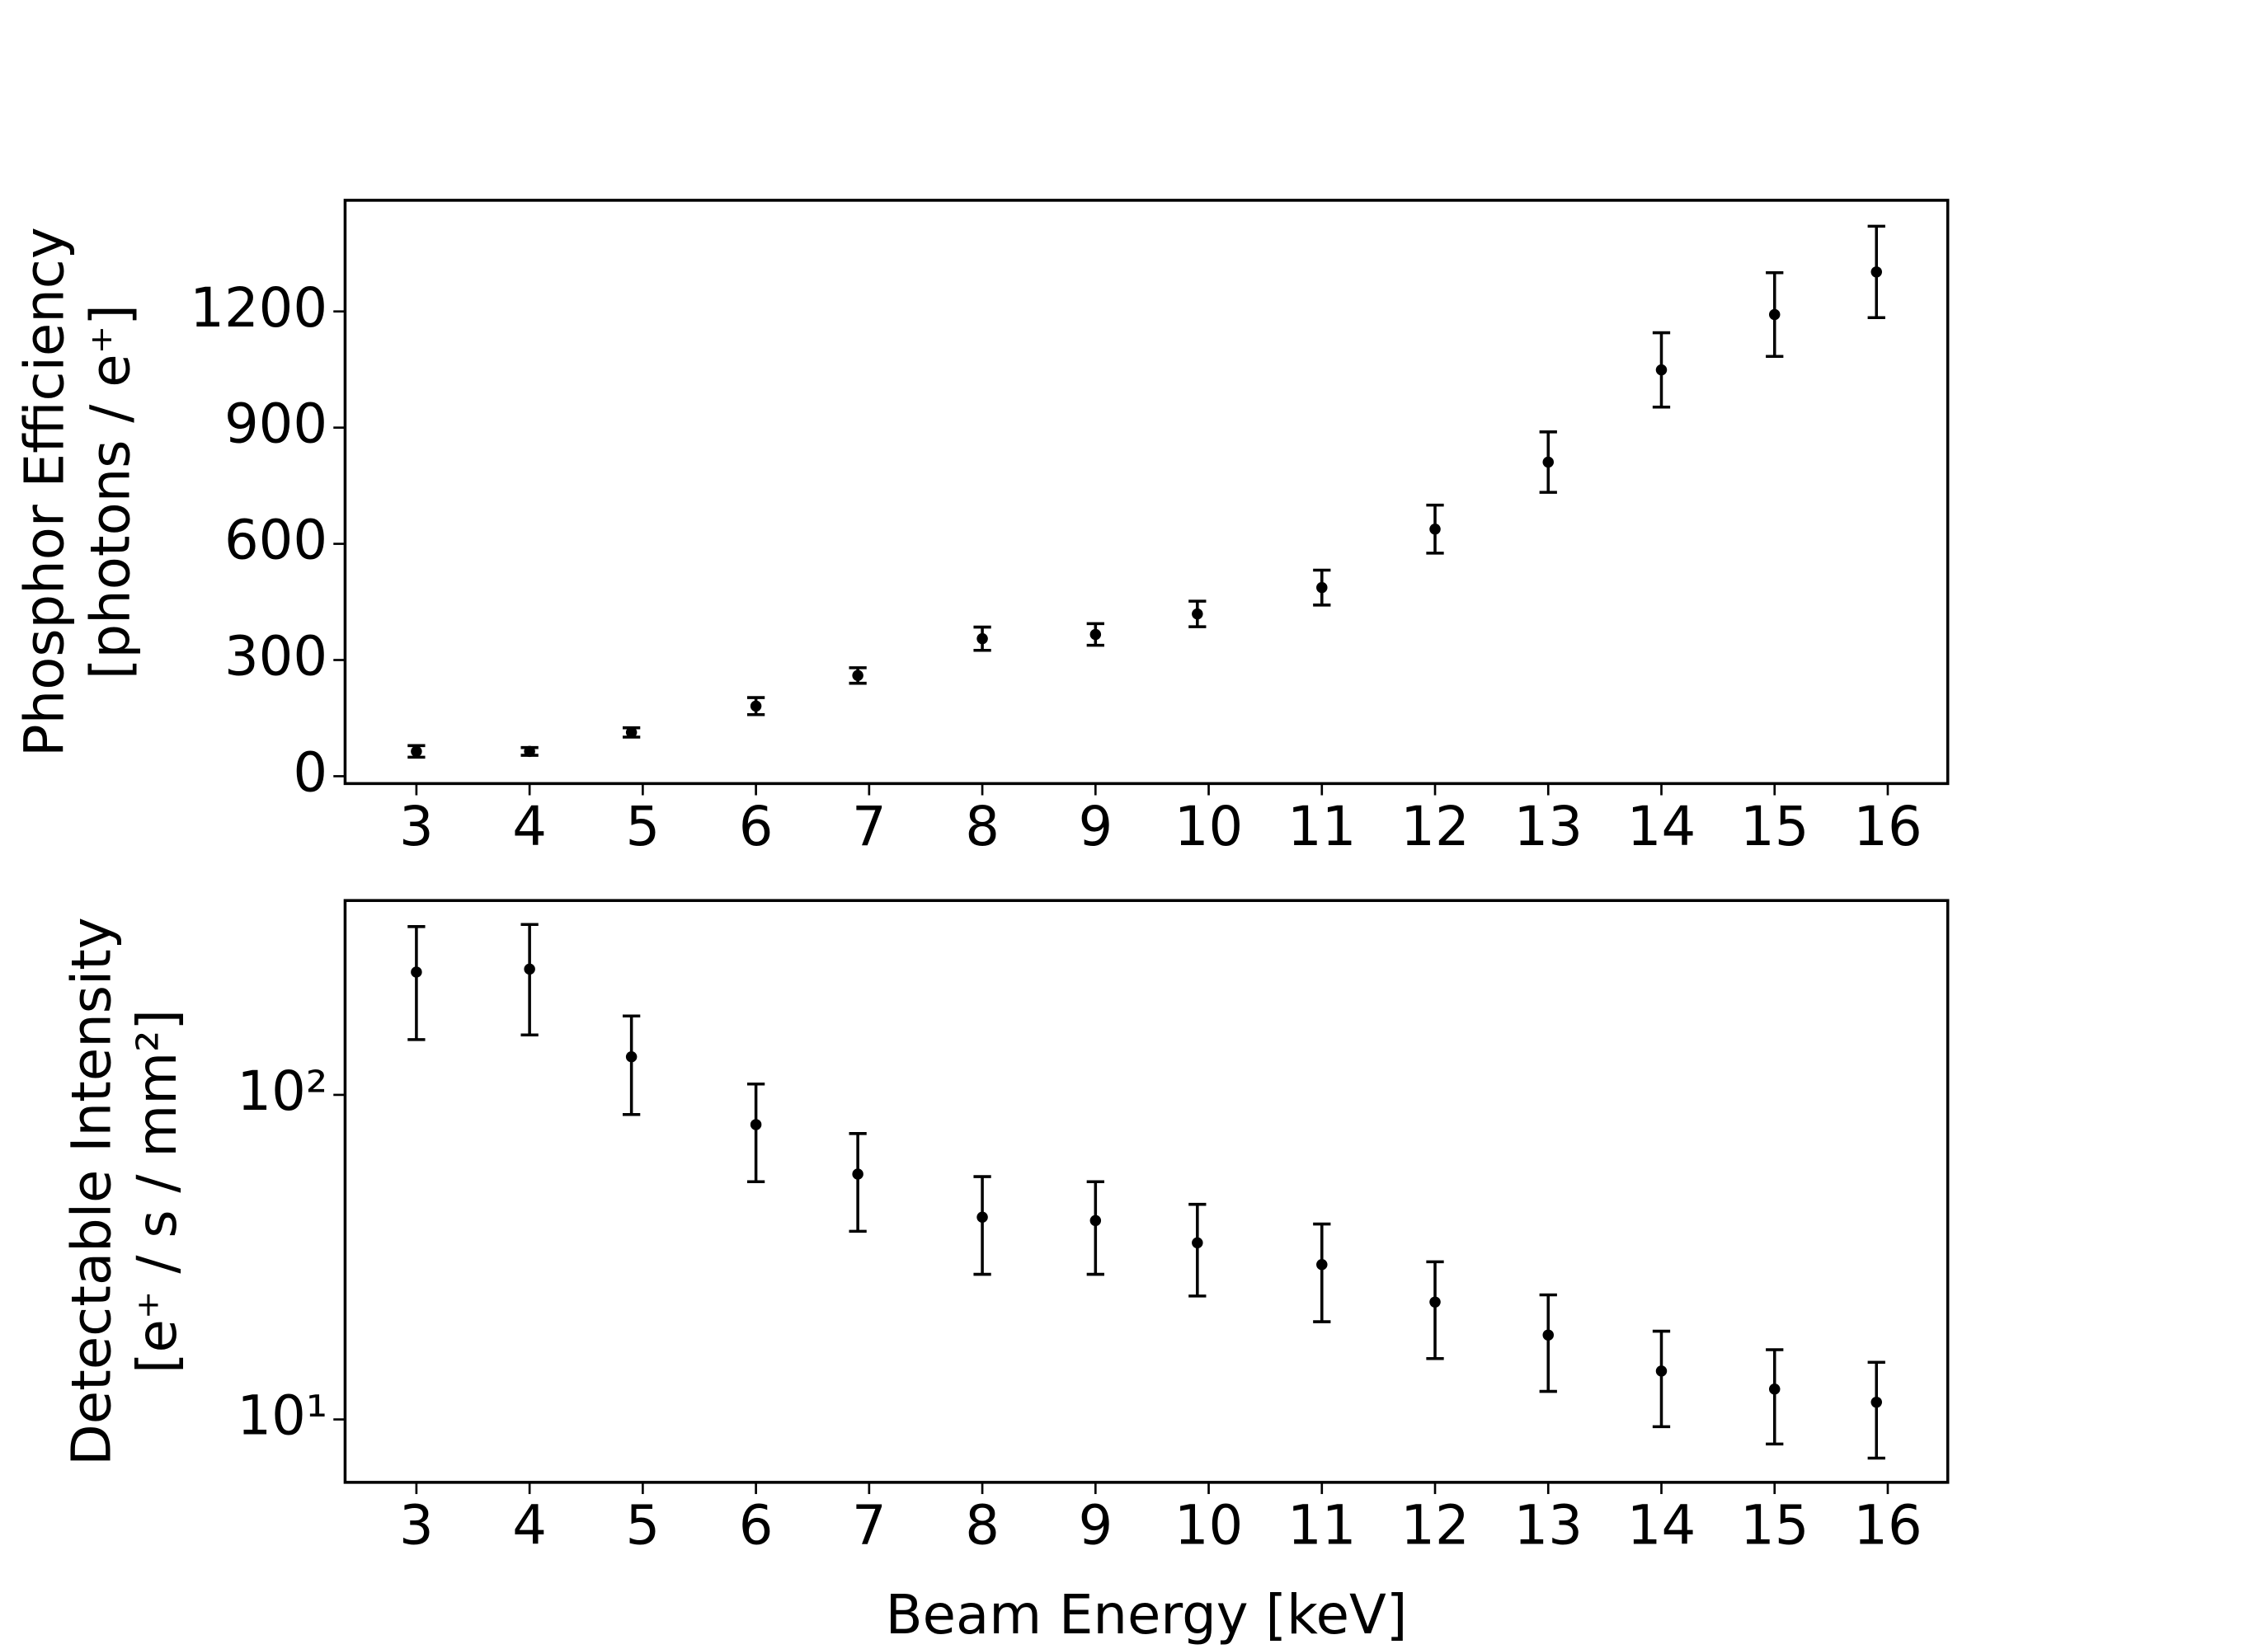  I want to click on y-tick-label: 10¹, so click(282, 1416).